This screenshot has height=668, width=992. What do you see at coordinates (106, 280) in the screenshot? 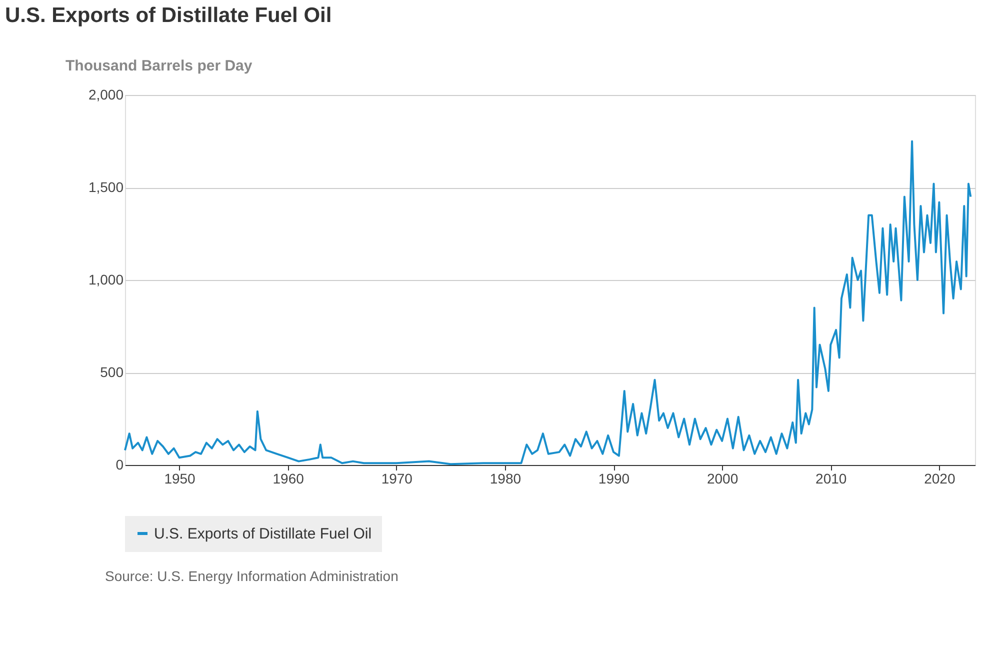
I see `y-tick-label: 1,000` at bounding box center [106, 280].